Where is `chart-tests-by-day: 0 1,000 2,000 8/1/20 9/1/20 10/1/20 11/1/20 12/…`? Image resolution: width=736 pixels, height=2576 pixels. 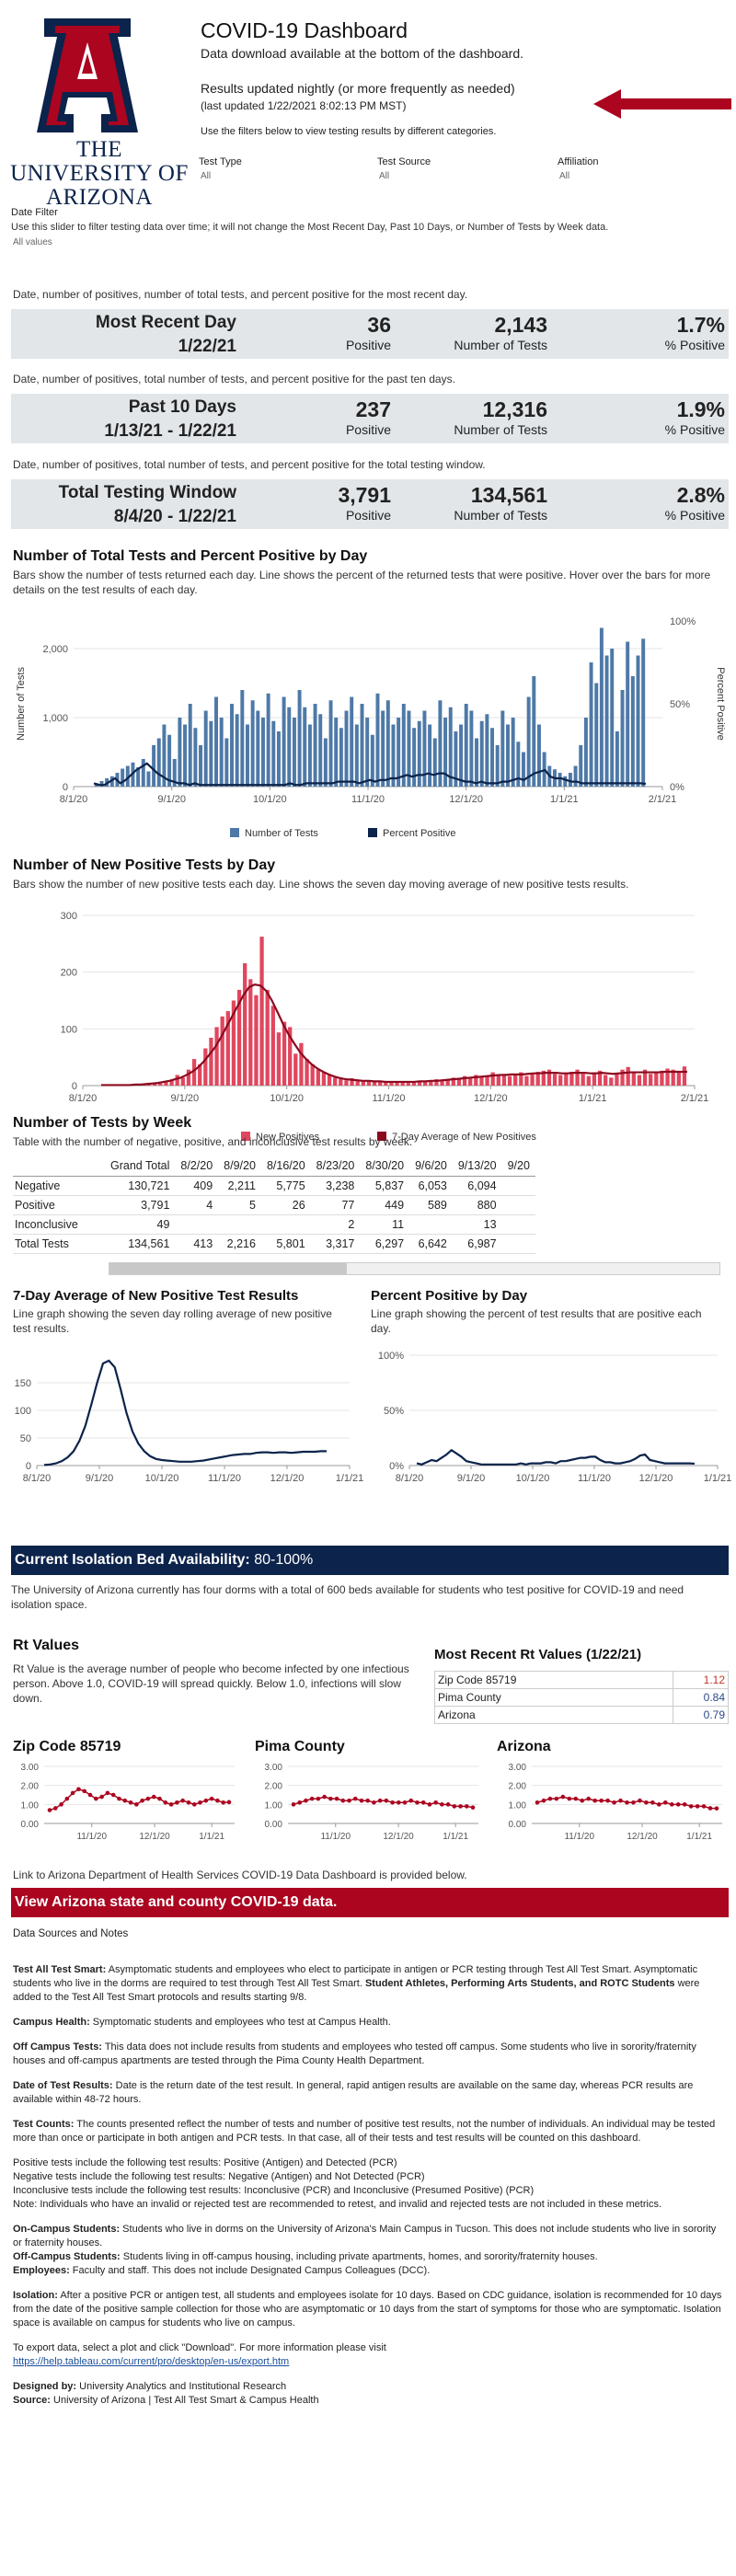
chart-tests-by-day: 0 1,000 2,000 8/1/20 9/1/20 10/1/20 11/1/20 12/… is located at coordinates (368, 727).